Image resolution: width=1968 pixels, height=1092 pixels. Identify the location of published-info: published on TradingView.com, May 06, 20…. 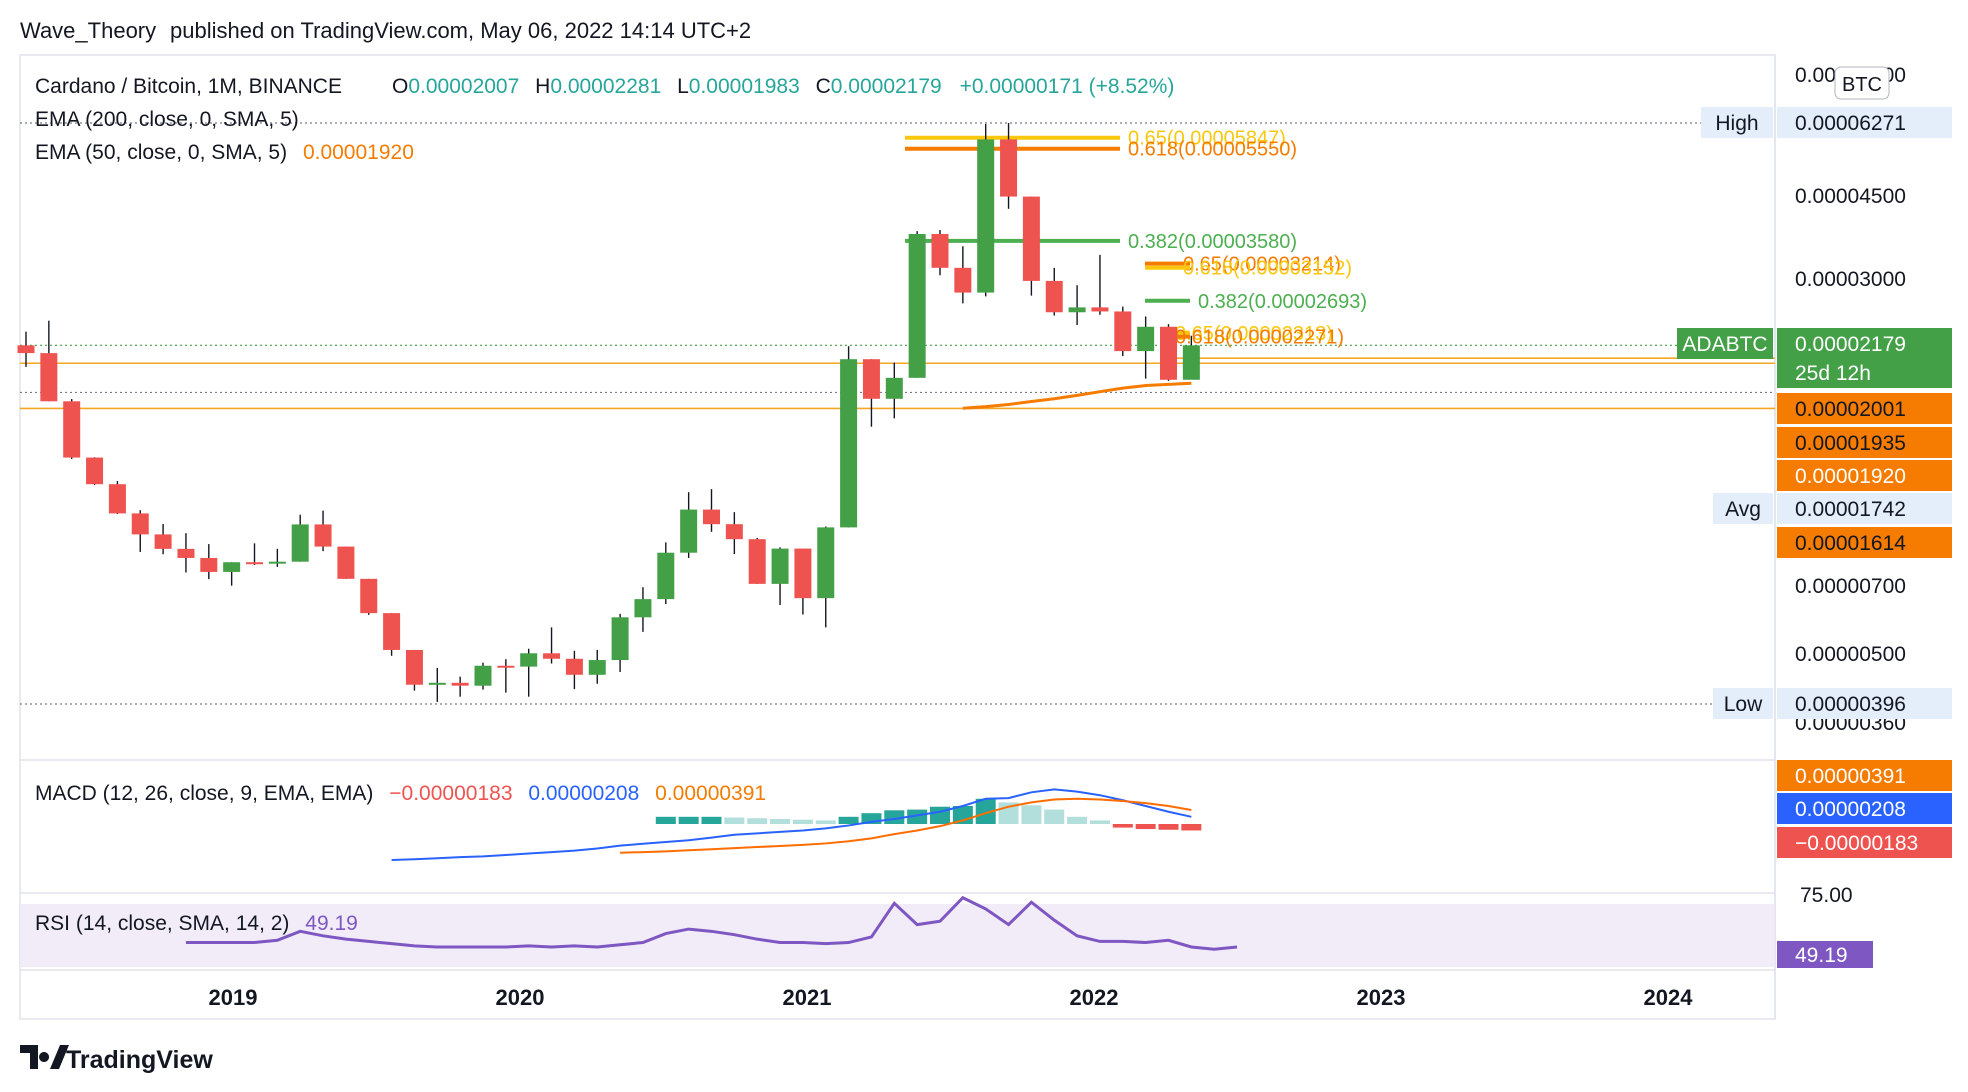
(460, 30).